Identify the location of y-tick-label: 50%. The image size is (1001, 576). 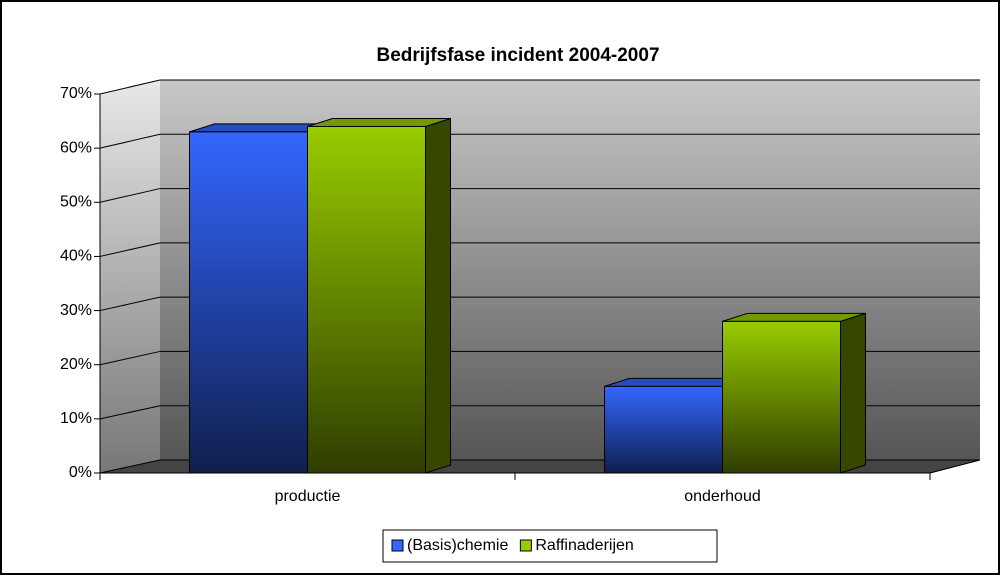
(76, 202).